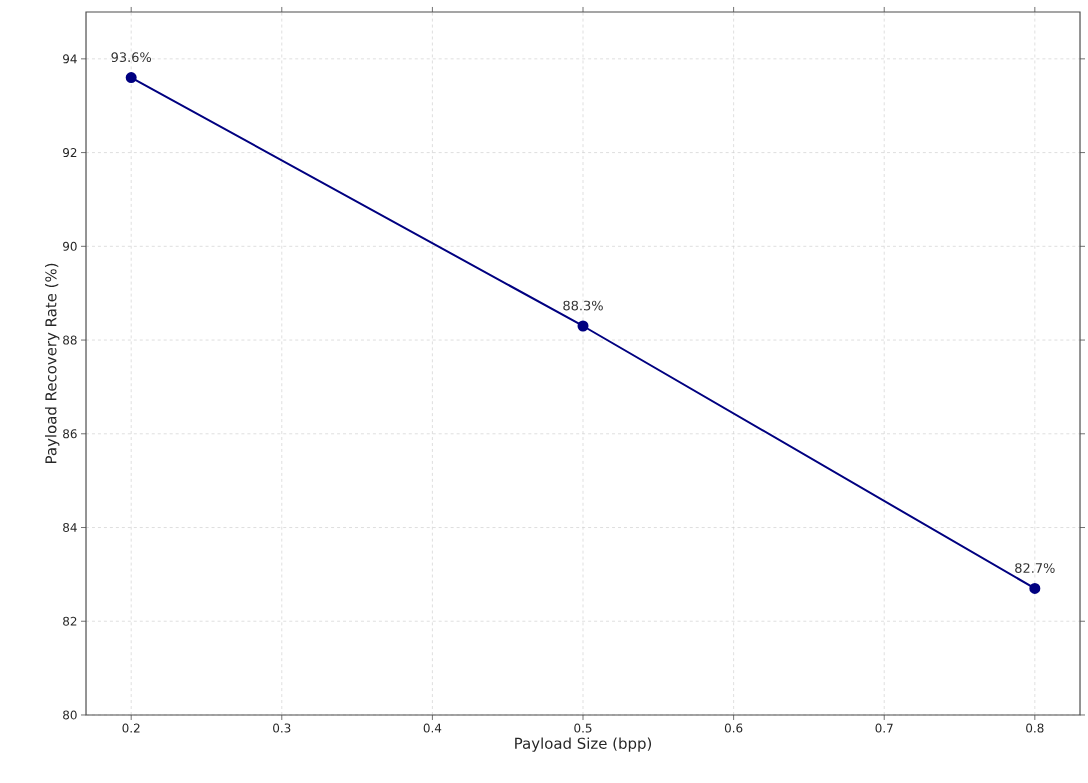 The width and height of the screenshot is (1088, 783). Describe the element at coordinates (70, 434) in the screenshot. I see `y-tick-label: 86` at that location.